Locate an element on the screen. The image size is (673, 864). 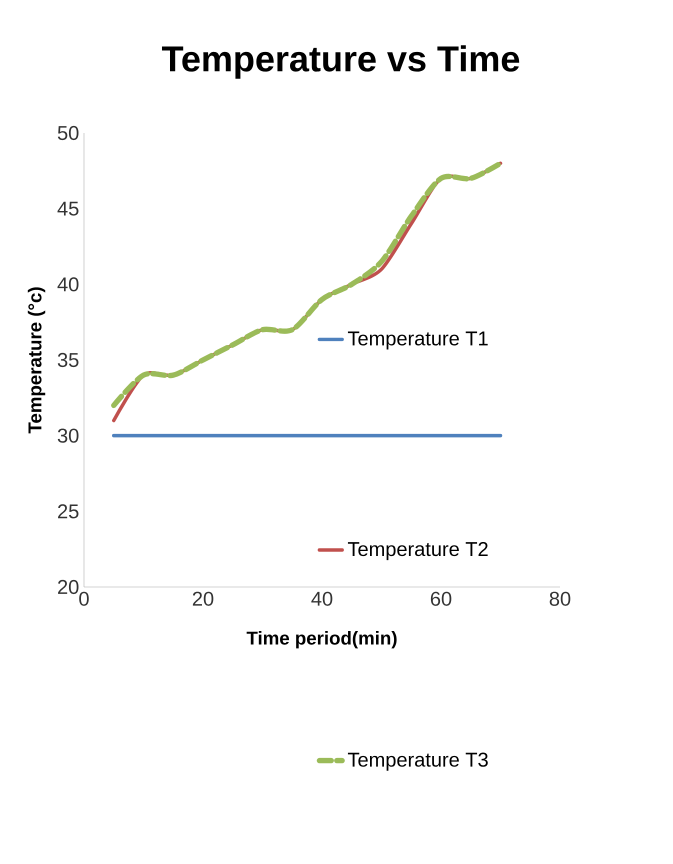
legend-label: Temperature T3 is located at coordinates (418, 761).